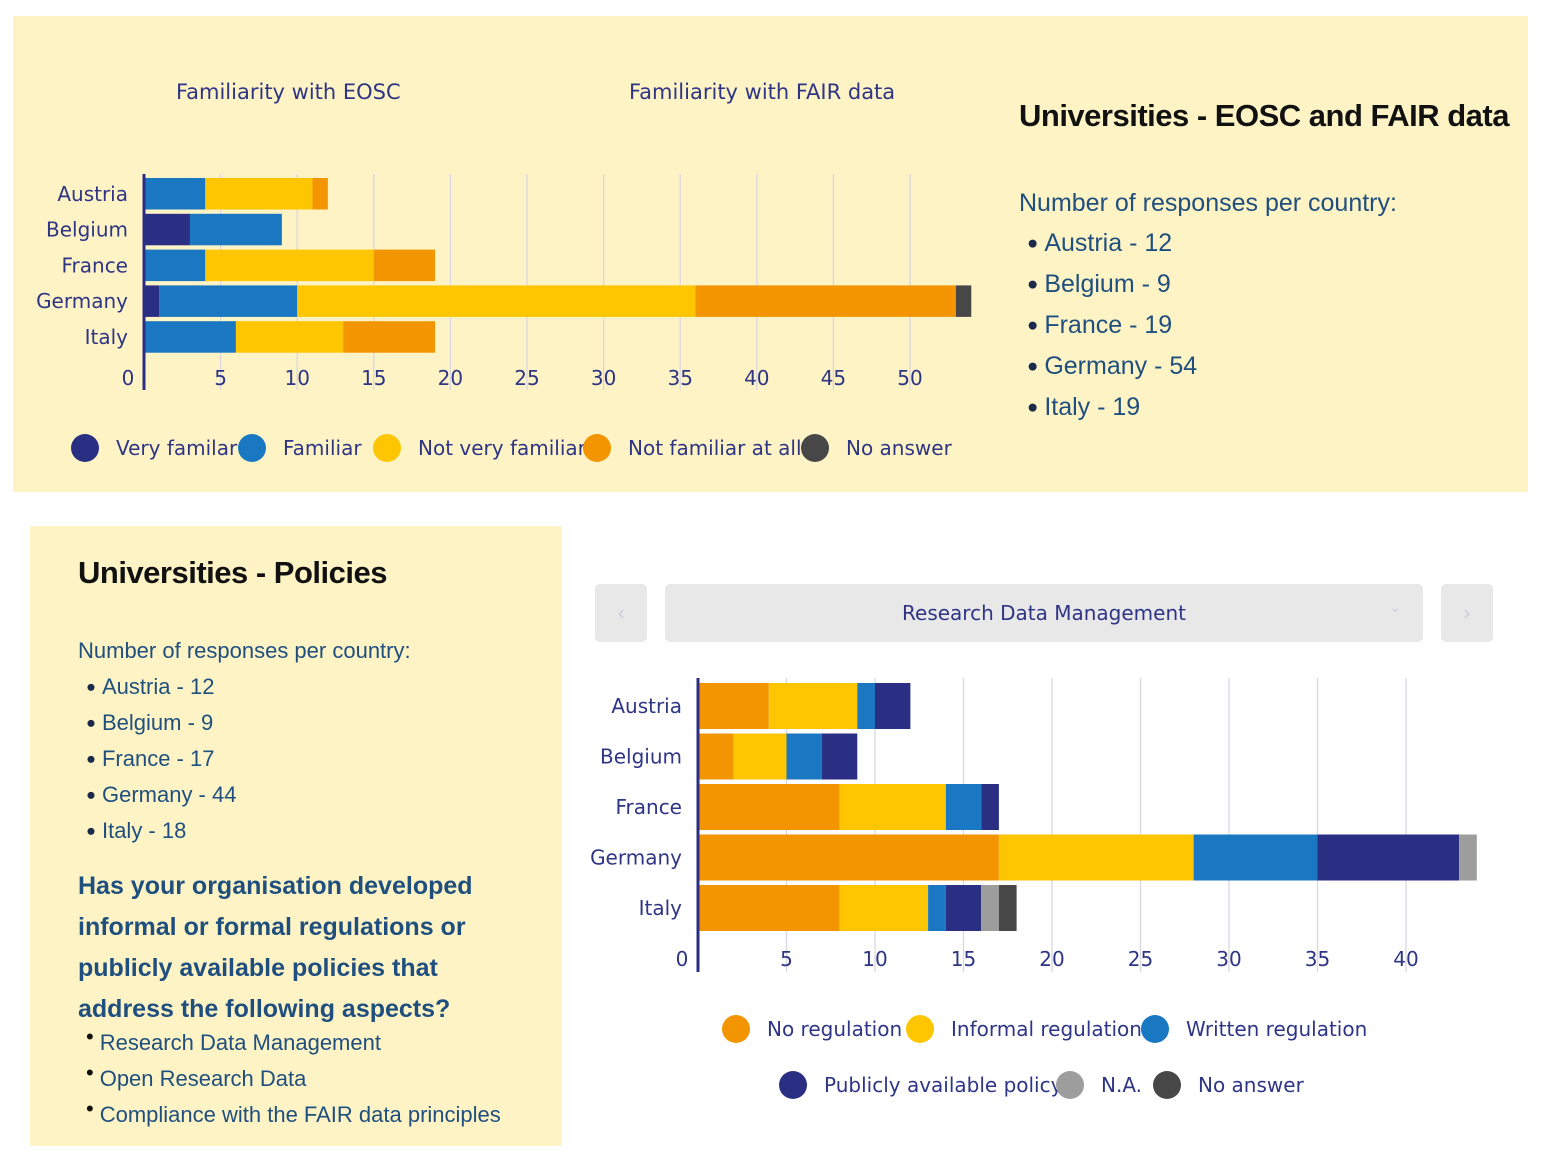 This screenshot has height=1168, width=1543. What do you see at coordinates (496, 301) in the screenshot?
I see `bar-germany-not-very-familiar` at bounding box center [496, 301].